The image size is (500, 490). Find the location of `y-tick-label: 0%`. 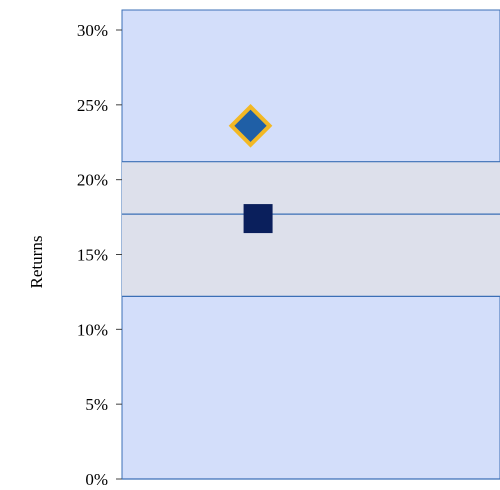

y-tick-label: 0% is located at coordinates (96, 479).